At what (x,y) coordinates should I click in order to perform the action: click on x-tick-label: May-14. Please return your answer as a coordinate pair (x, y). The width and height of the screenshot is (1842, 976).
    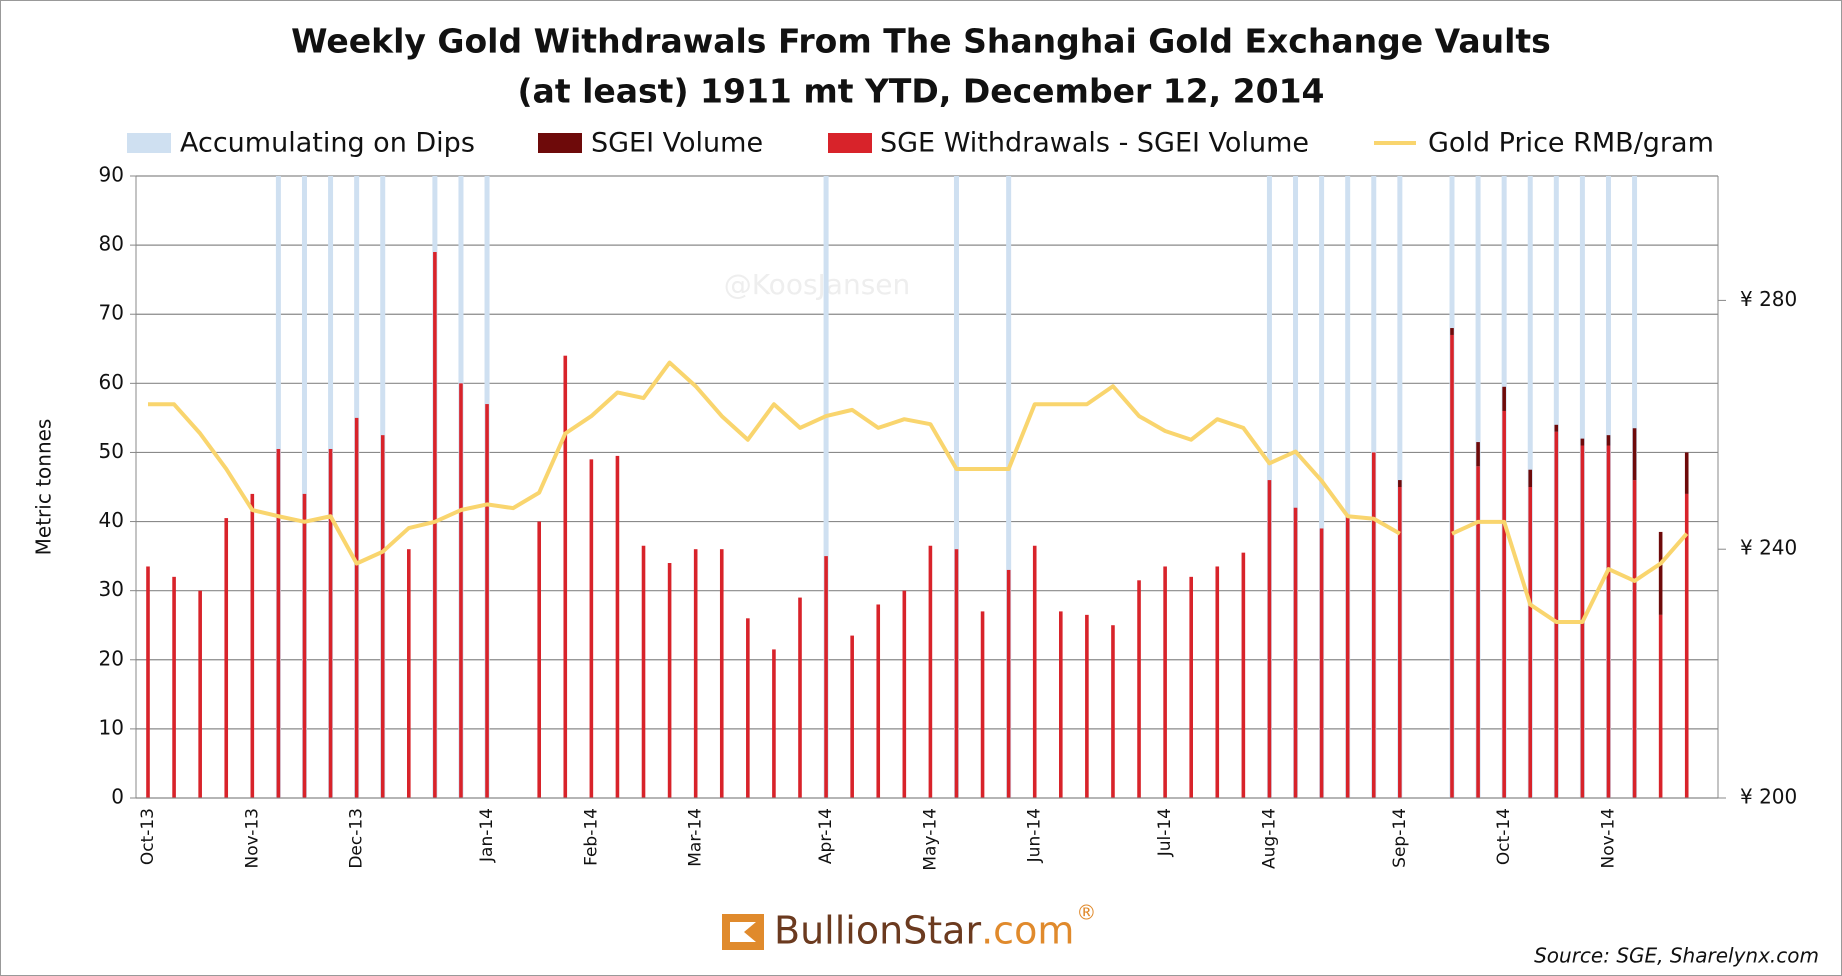
    Looking at the image, I should click on (930, 839).